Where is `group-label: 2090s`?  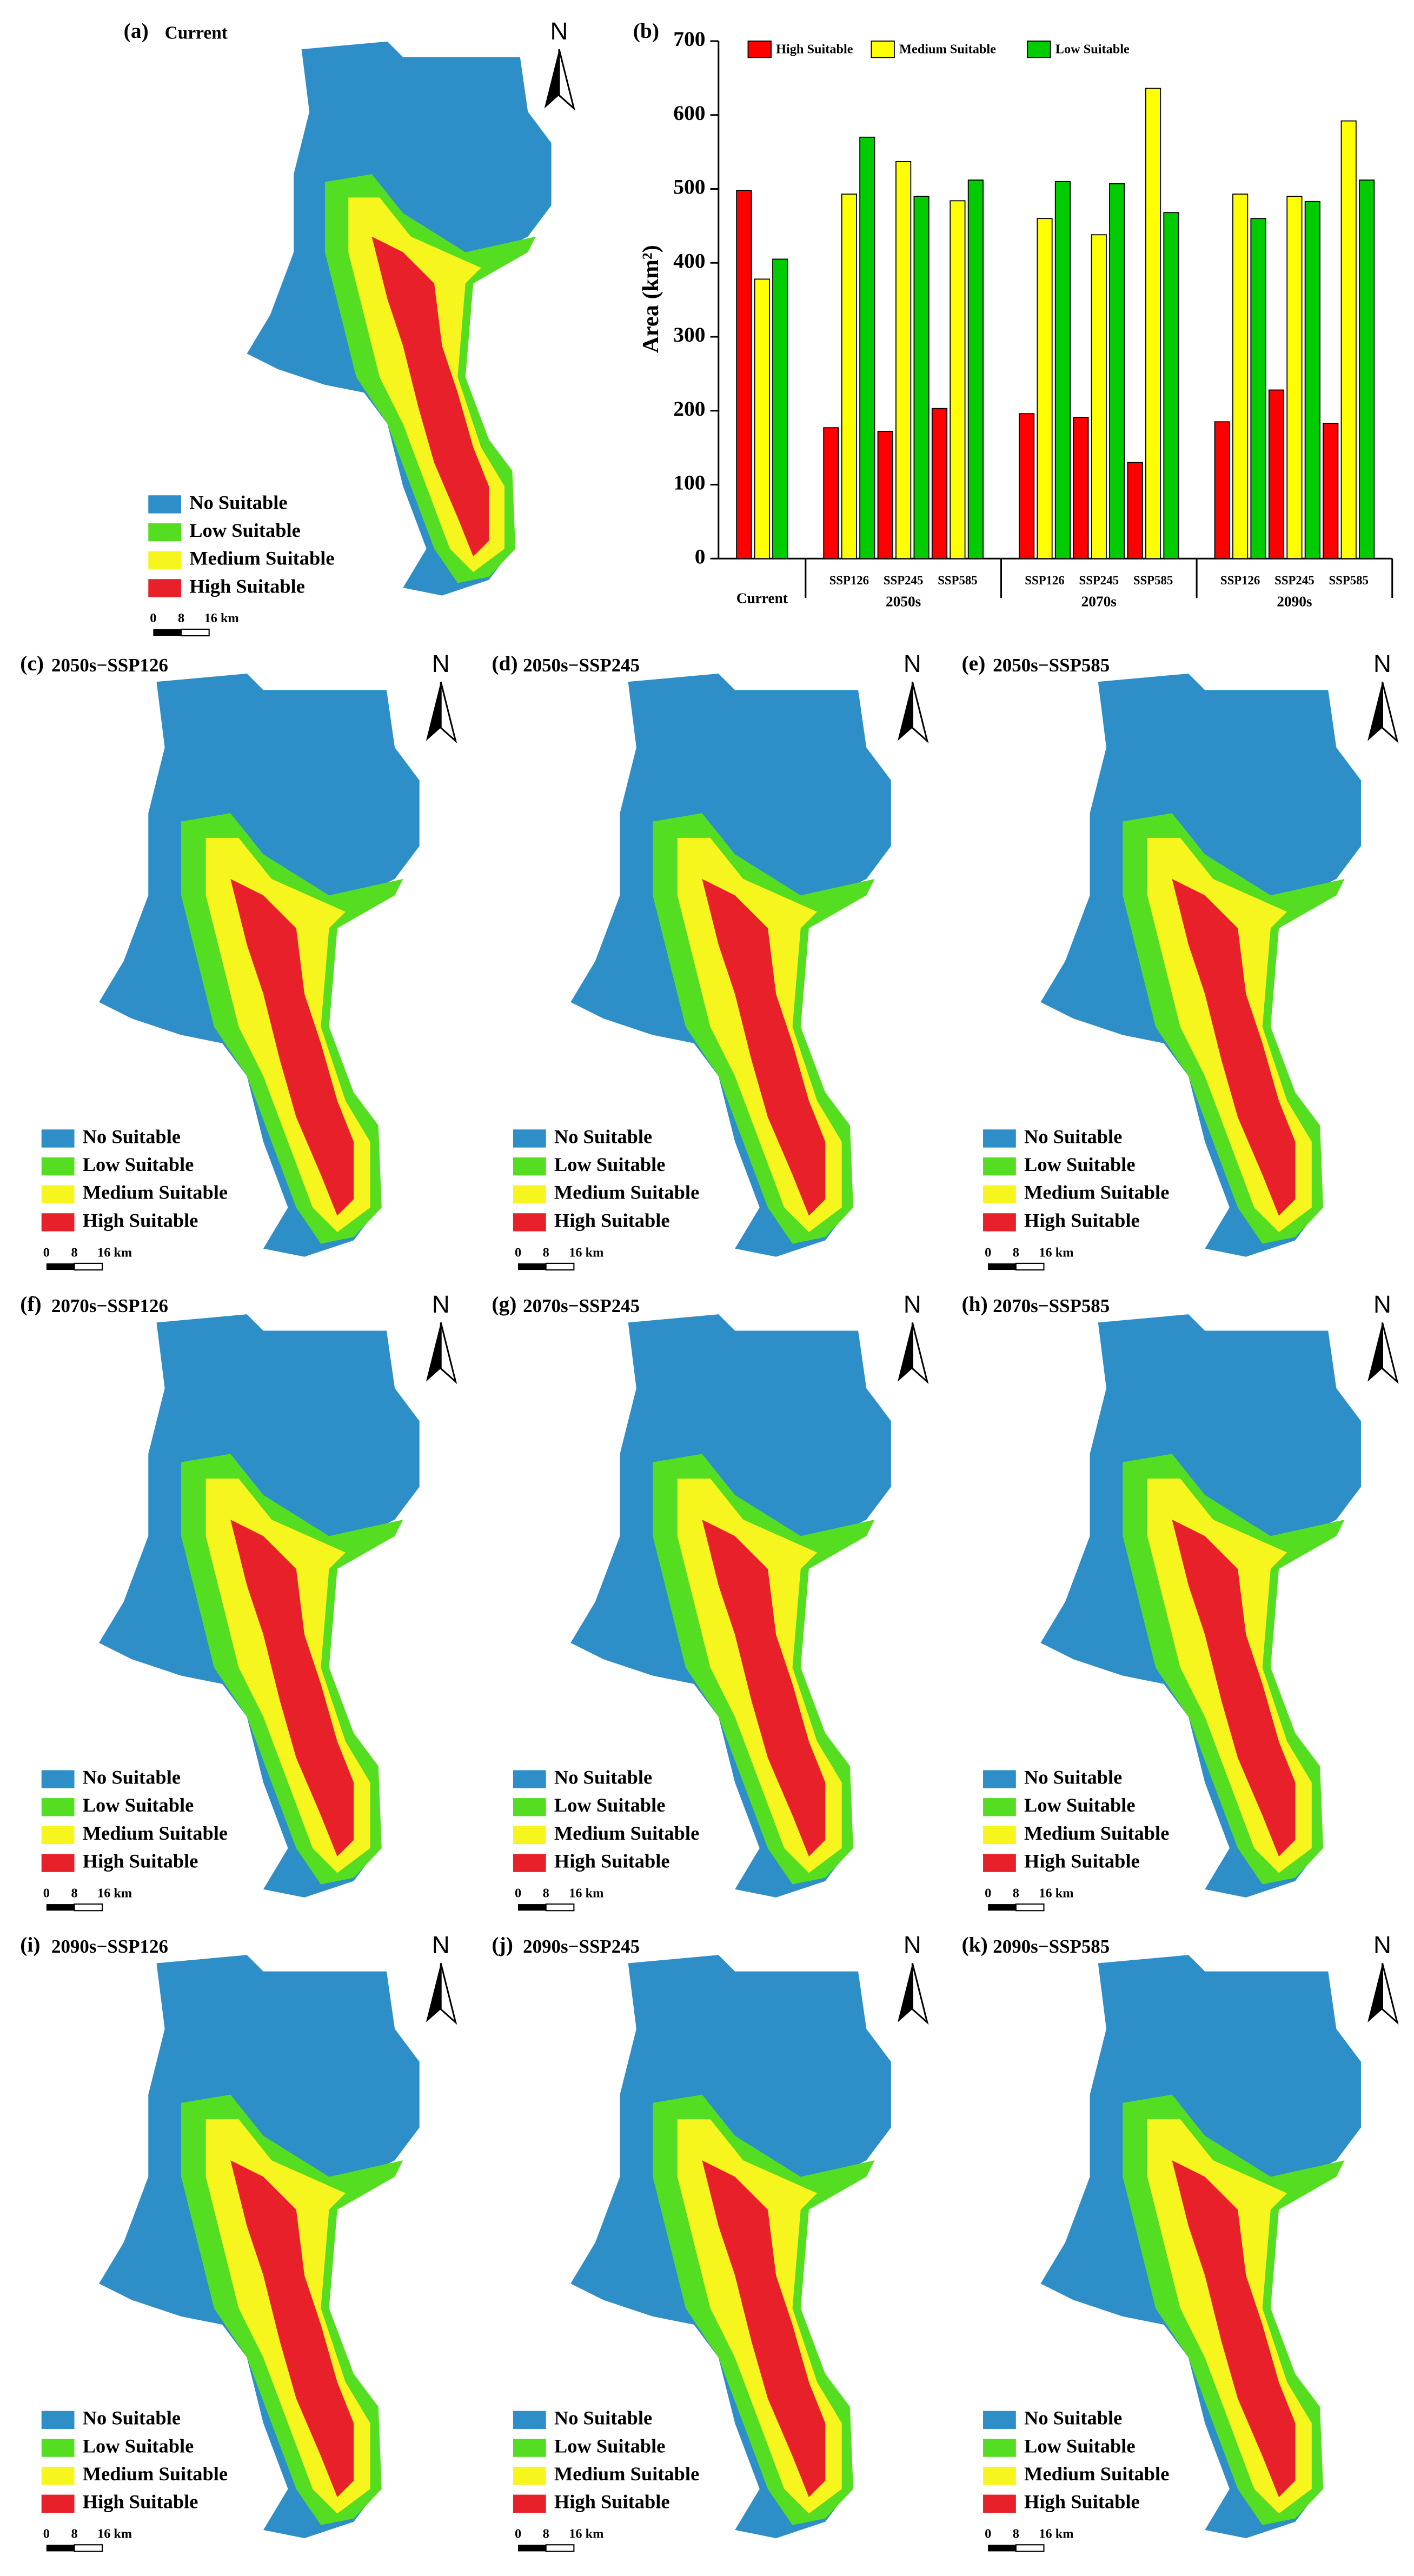
group-label: 2090s is located at coordinates (1294, 602).